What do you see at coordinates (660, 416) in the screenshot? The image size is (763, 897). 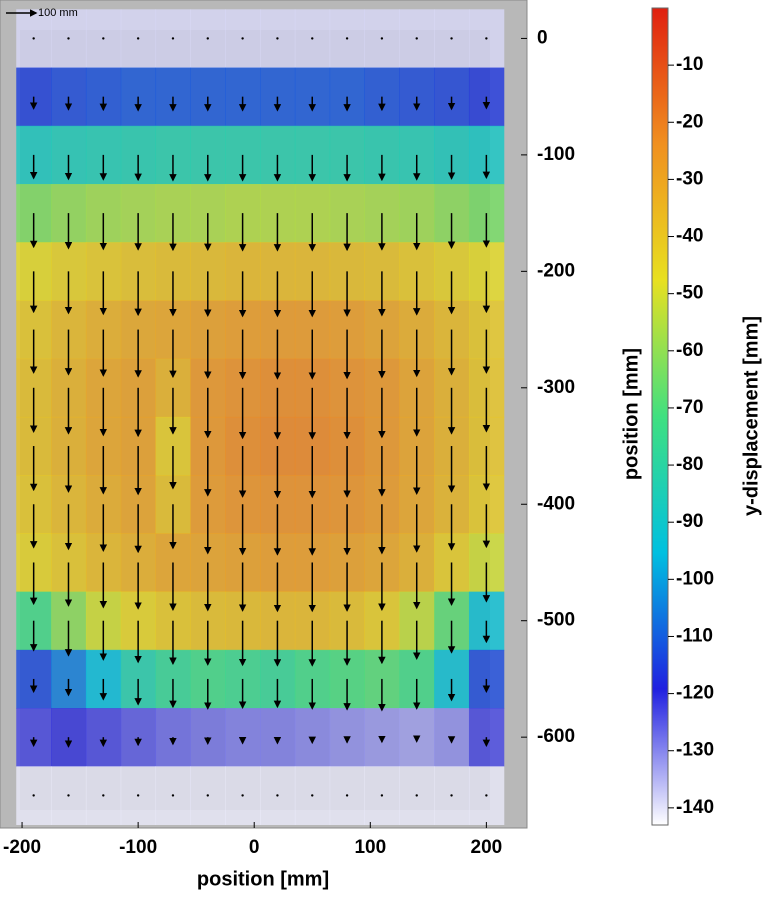 I see `colorbar` at bounding box center [660, 416].